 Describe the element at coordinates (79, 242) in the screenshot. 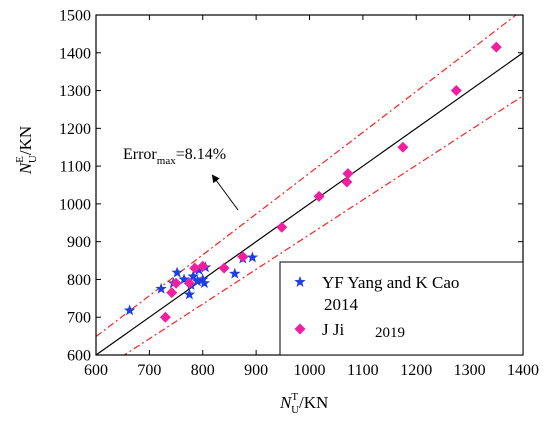

I see `y-tick-label: 900` at that location.